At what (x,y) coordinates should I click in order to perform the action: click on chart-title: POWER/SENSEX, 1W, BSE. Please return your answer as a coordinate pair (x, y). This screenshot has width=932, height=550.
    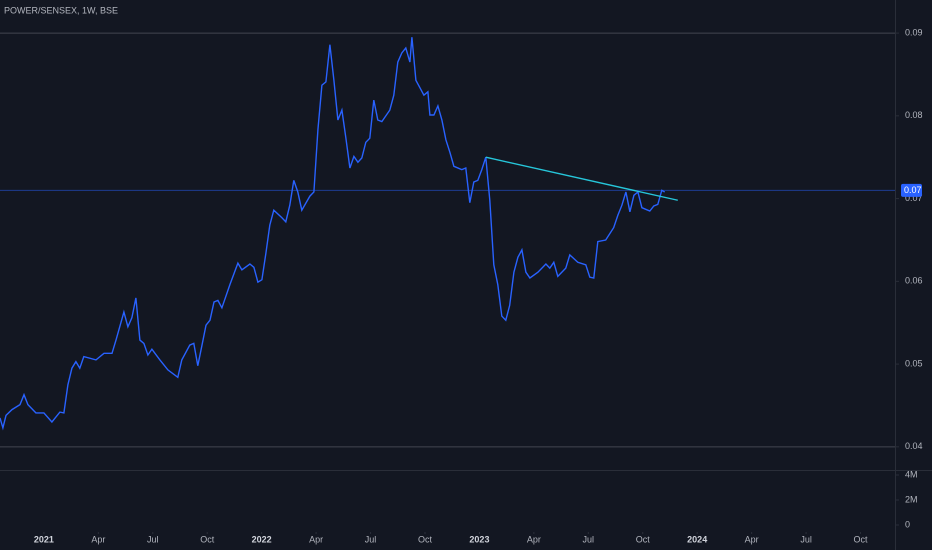
    Looking at the image, I should click on (61, 10).